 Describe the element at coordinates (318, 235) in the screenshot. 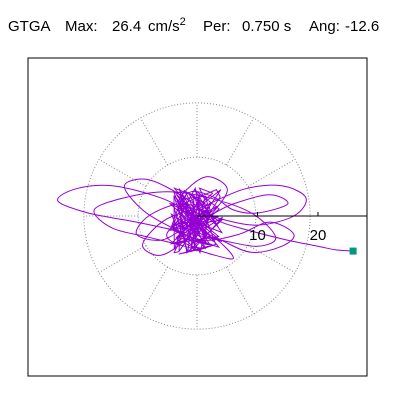

I see `radial-tick-label: 20` at that location.